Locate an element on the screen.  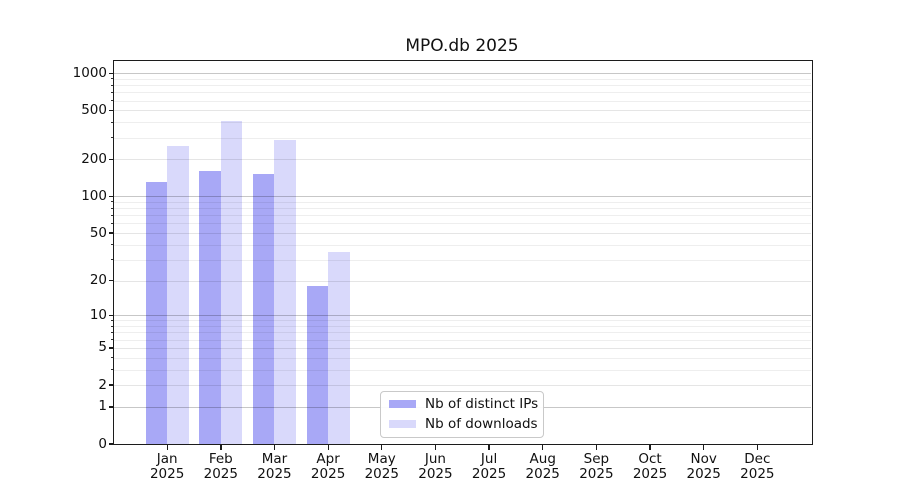
x-tick-label-month: Mar is located at coordinates (274, 458).